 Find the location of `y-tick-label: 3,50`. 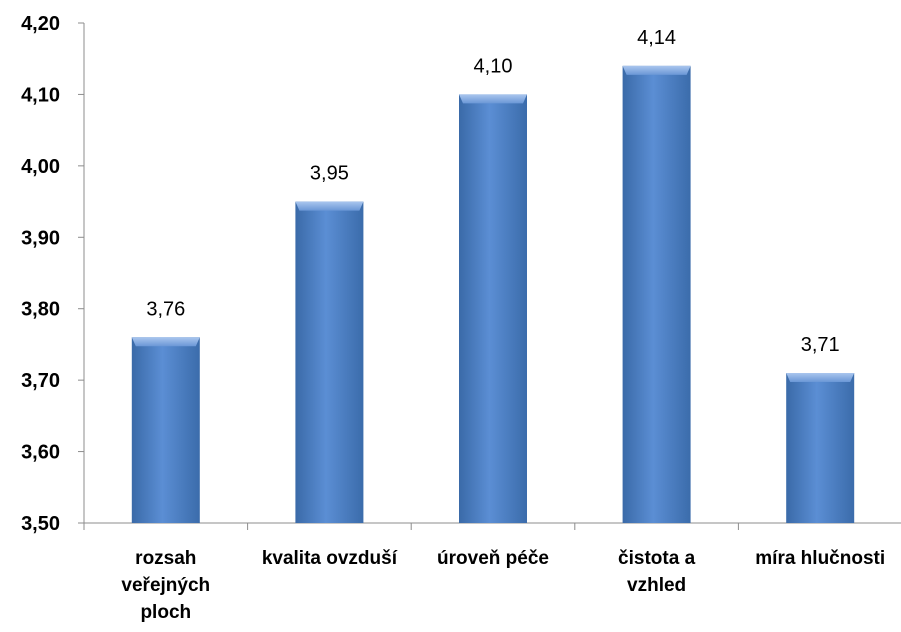

y-tick-label: 3,50 is located at coordinates (40, 524).